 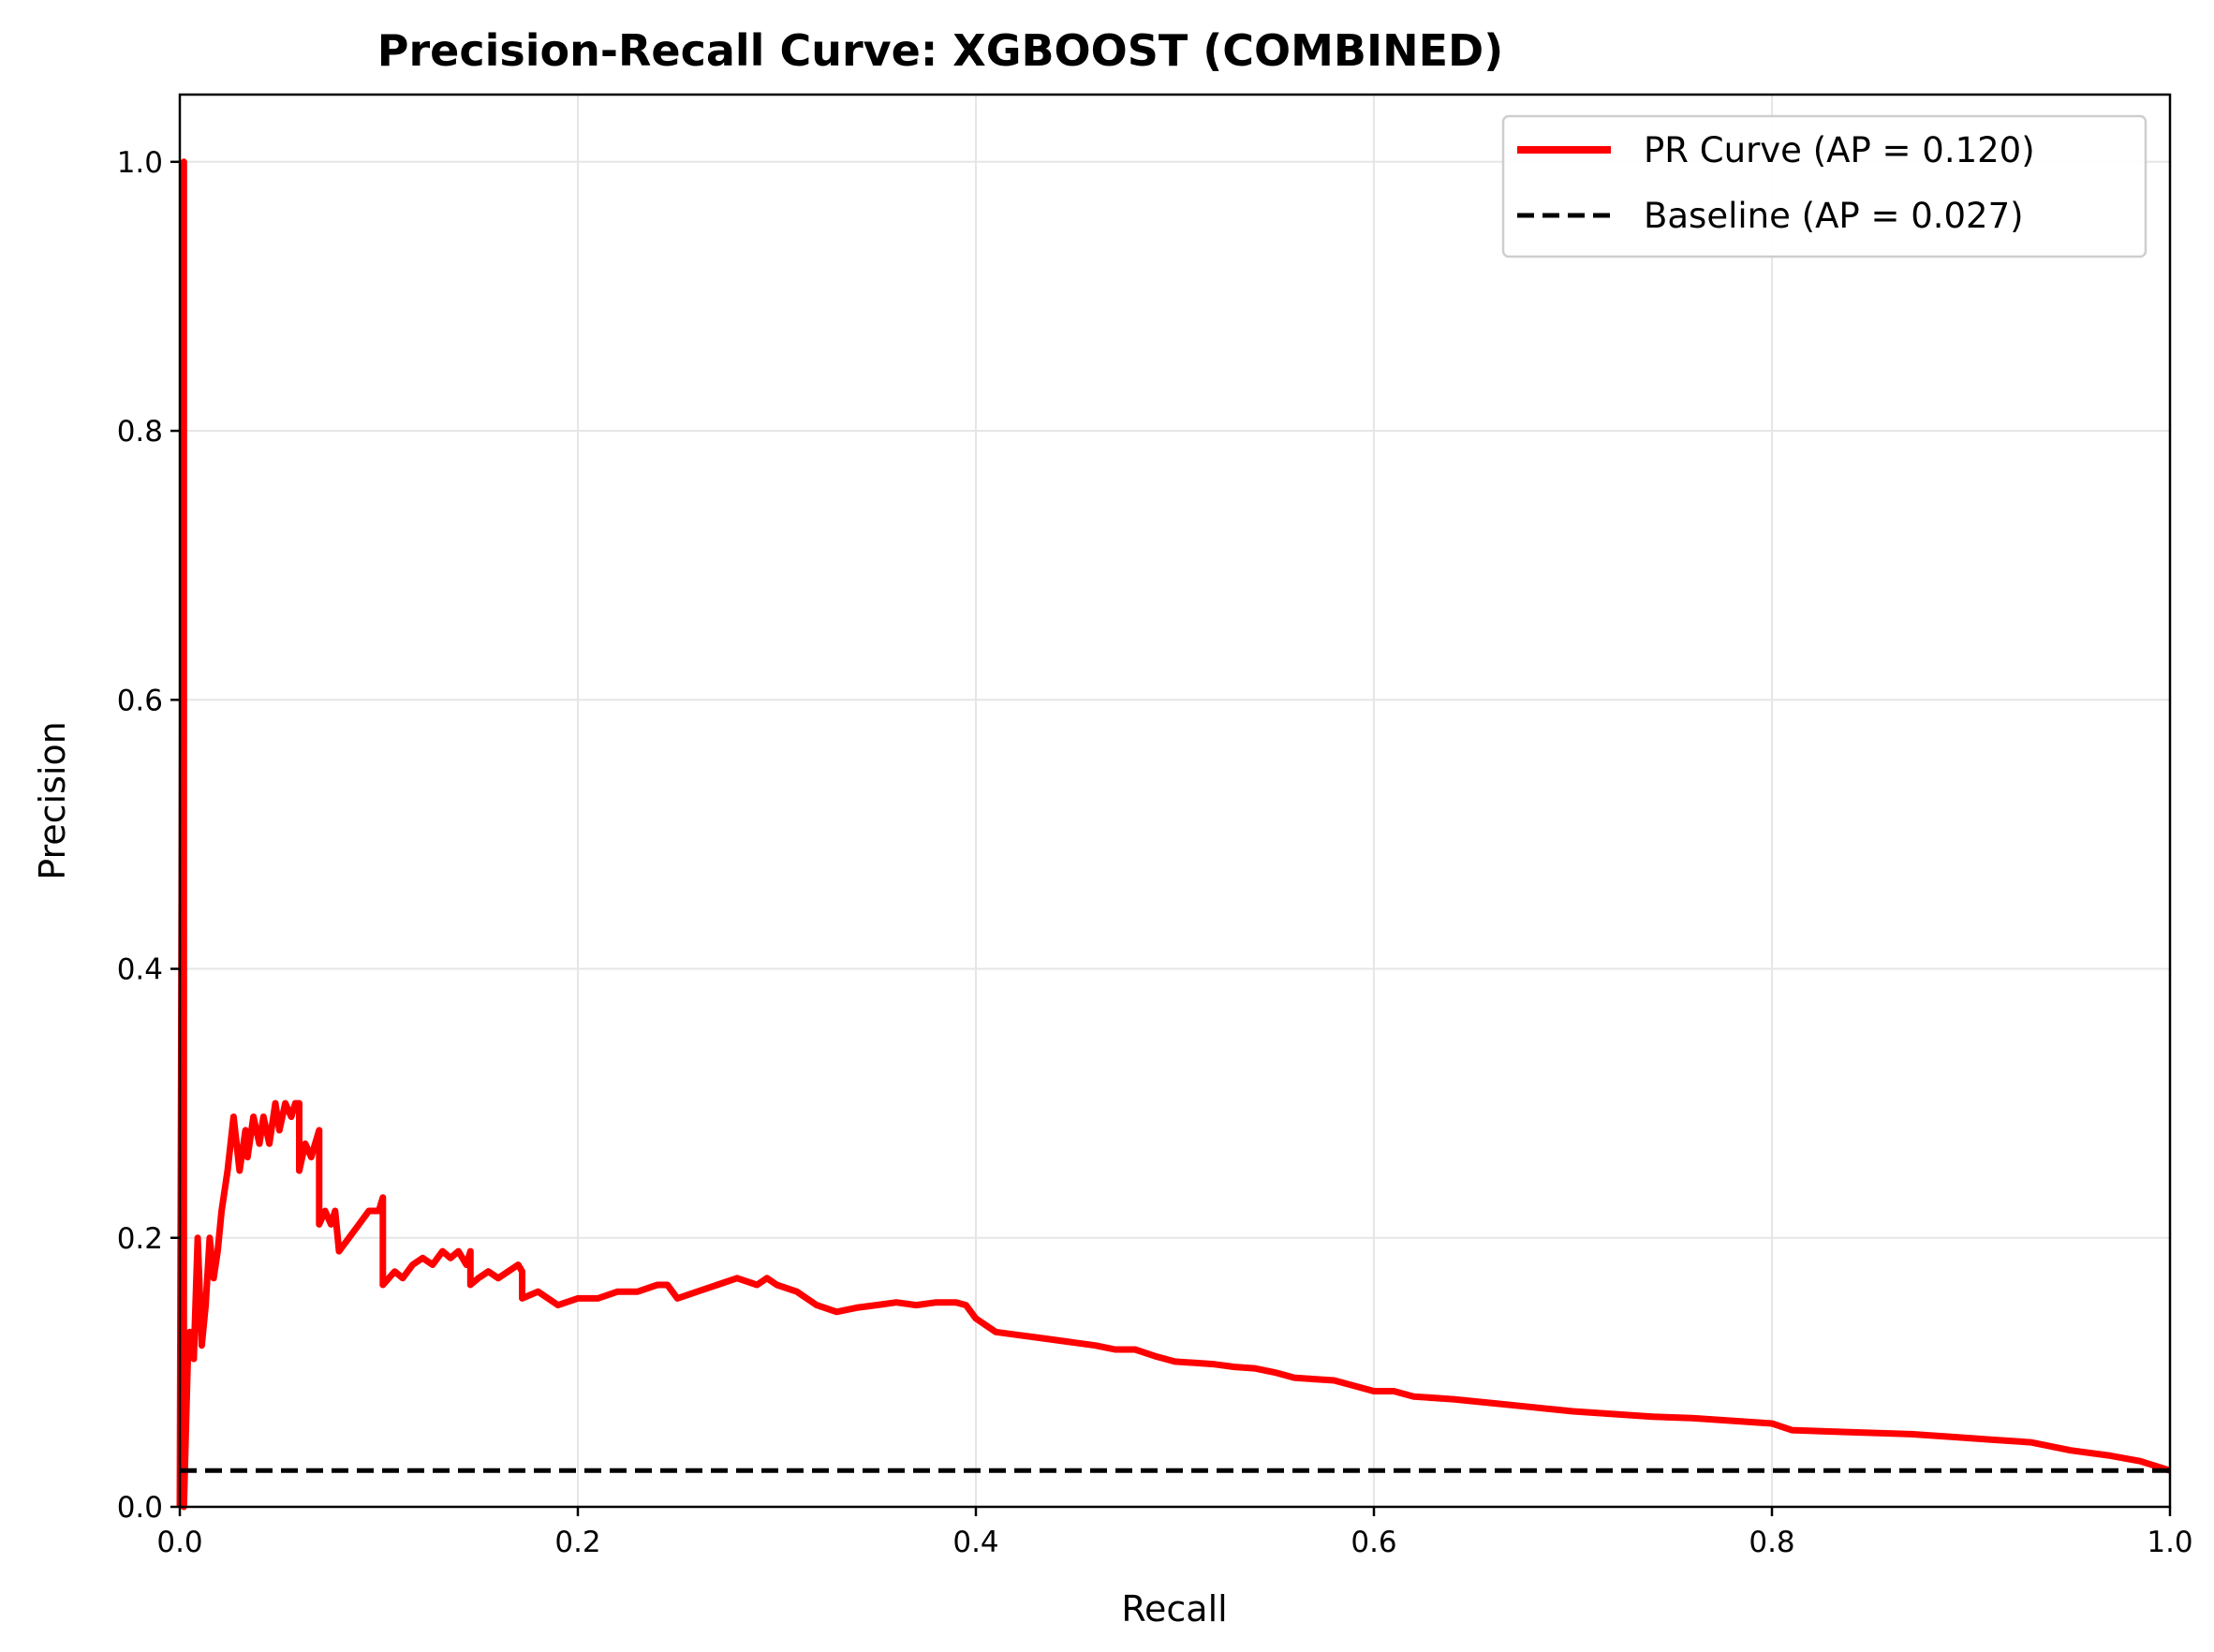 What do you see at coordinates (140, 432) in the screenshot?
I see `y-tick-label: 0.8` at bounding box center [140, 432].